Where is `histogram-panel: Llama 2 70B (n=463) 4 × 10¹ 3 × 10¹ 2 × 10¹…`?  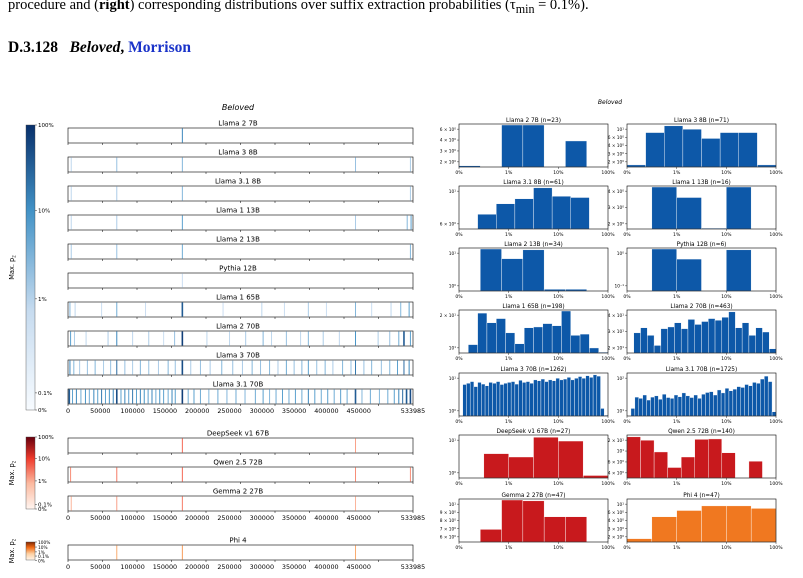
histogram-panel: Llama 2 70B (n=463) 4 × 10¹ 3 × 10¹ 2 × 10¹… is located at coordinates (695, 333).